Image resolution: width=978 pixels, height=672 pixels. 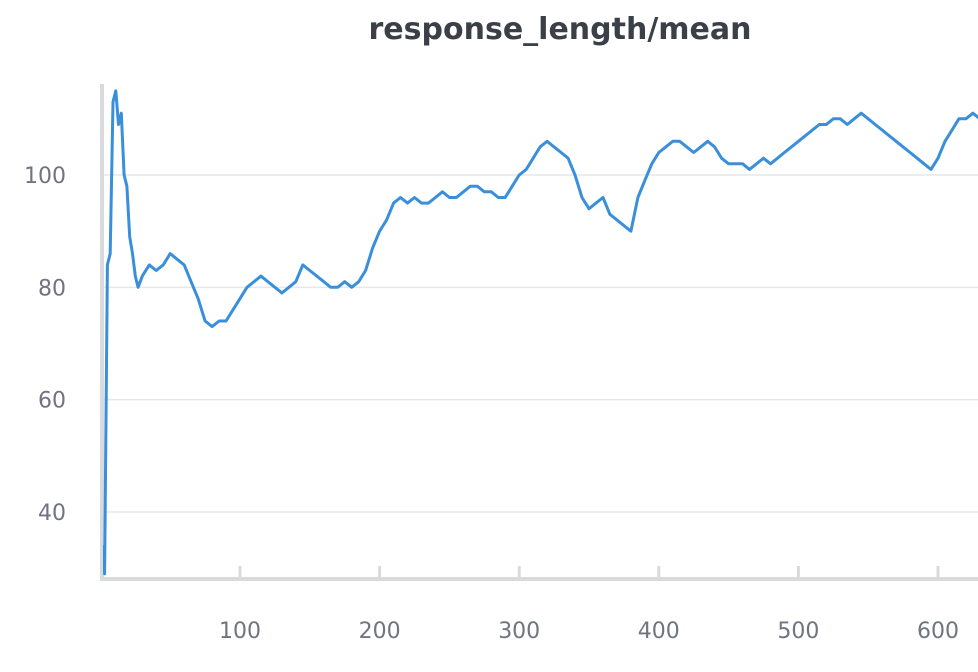 What do you see at coordinates (52, 288) in the screenshot?
I see `y-tick-label-80: 80` at bounding box center [52, 288].